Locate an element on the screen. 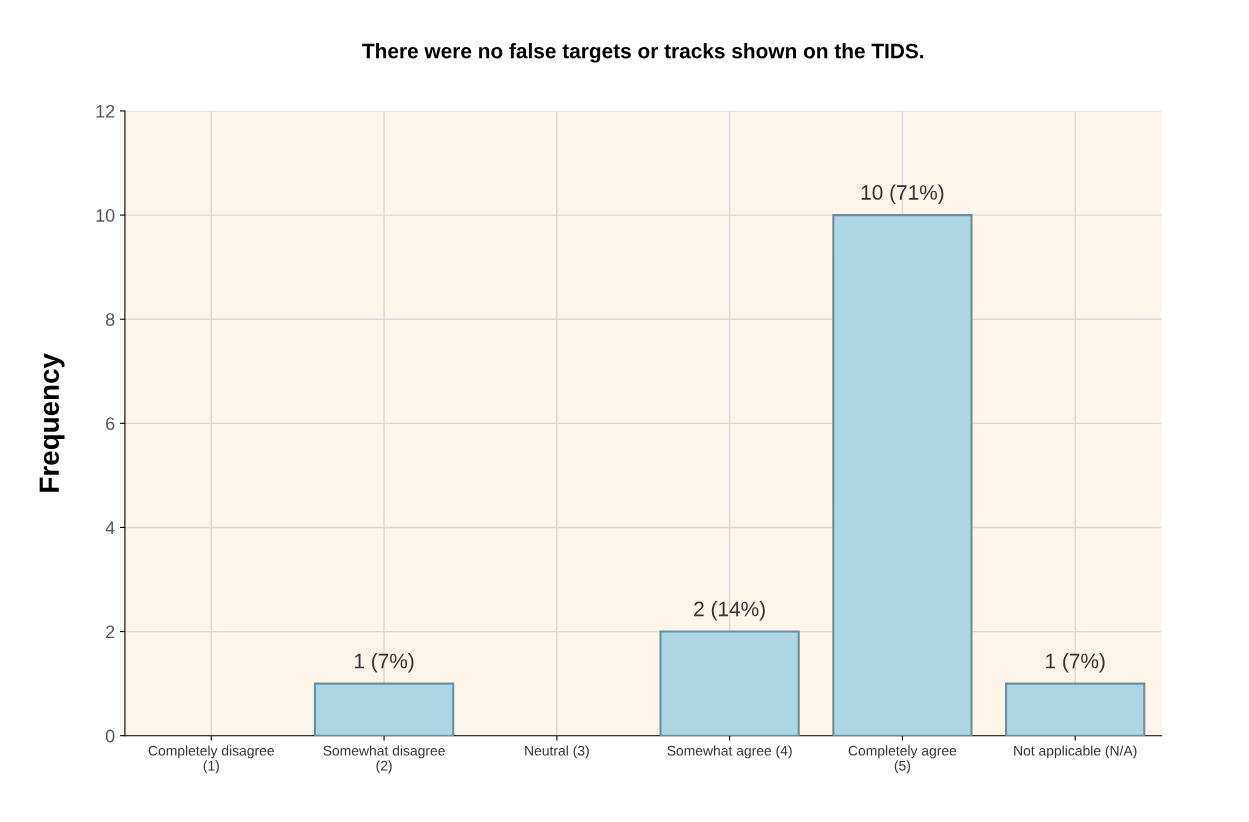 Image resolution: width=1249 pixels, height=822 pixels. x-tick-label: Neutral (3) is located at coordinates (557, 752).